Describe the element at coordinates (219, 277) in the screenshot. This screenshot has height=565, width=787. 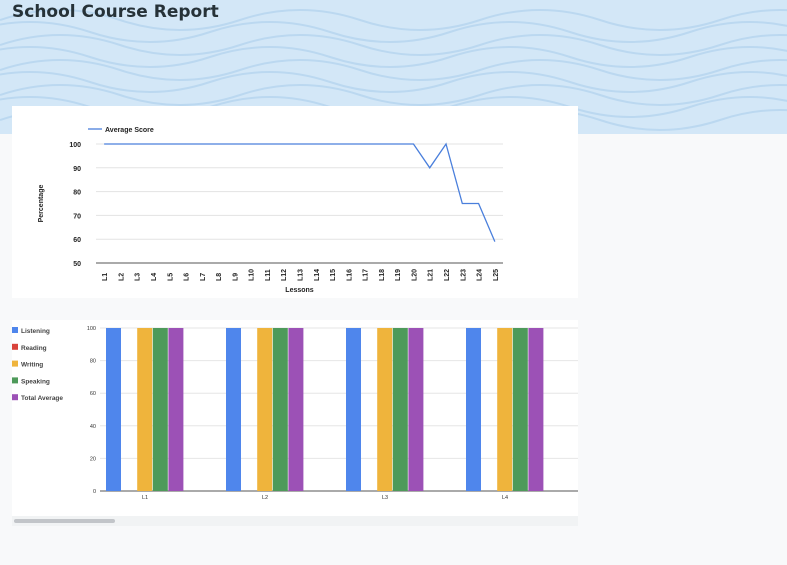
I see `x-tick-label: L8` at that location.